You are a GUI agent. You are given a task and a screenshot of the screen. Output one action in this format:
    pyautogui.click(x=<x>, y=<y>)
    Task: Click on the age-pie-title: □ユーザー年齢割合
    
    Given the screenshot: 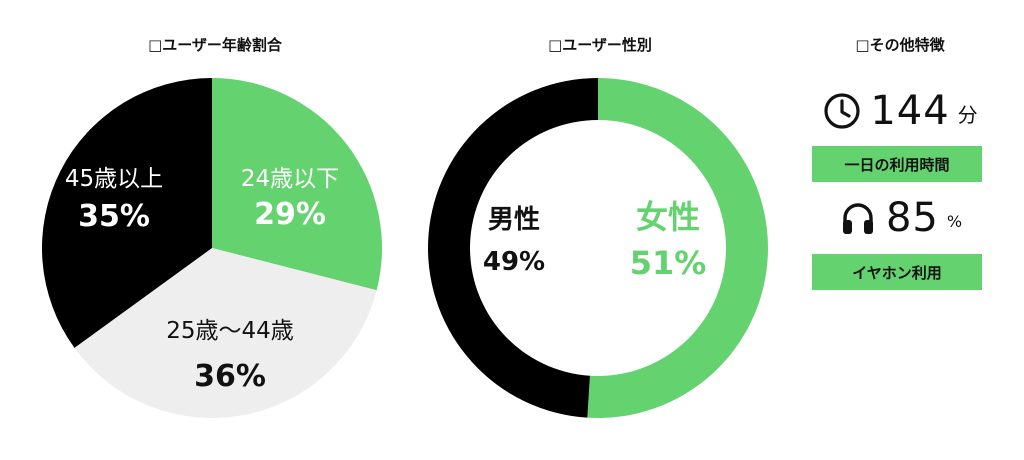 What is the action you would take?
    pyautogui.click(x=215, y=45)
    